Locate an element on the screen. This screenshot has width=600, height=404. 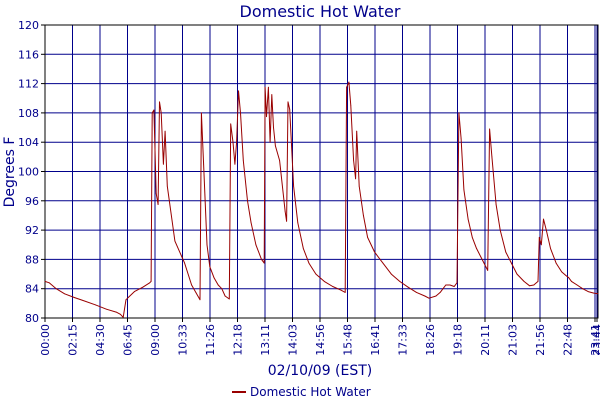
x-tick-label: 22:48 is located at coordinates (568, 340).